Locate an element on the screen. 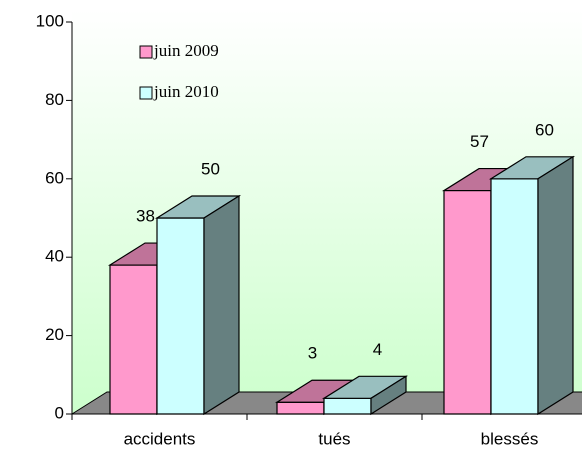  value-label: 3 is located at coordinates (312, 353).